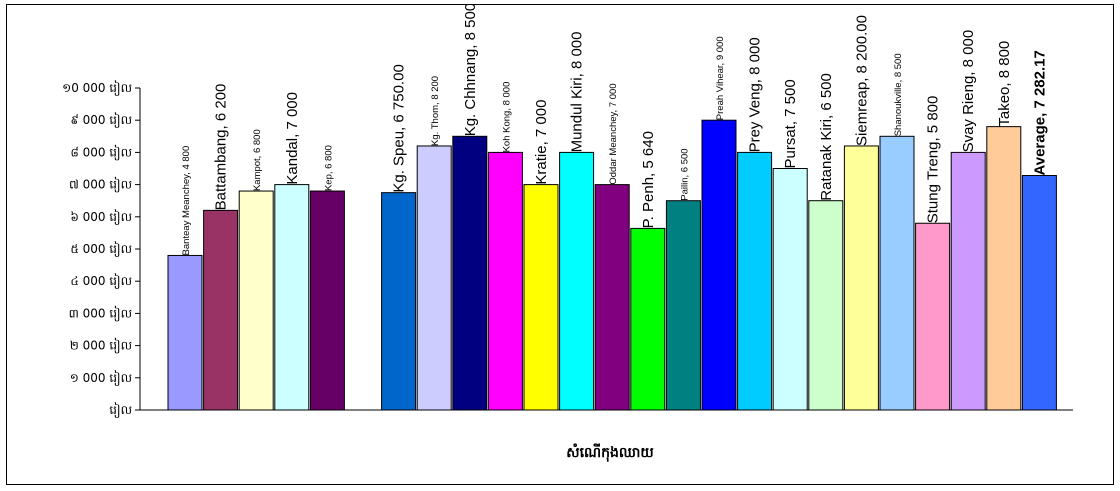 Image resolution: width=1120 pixels, height=491 pixels. What do you see at coordinates (1004, 84) in the screenshot?
I see `bar-data-label: Takeo, 8 800` at bounding box center [1004, 84].